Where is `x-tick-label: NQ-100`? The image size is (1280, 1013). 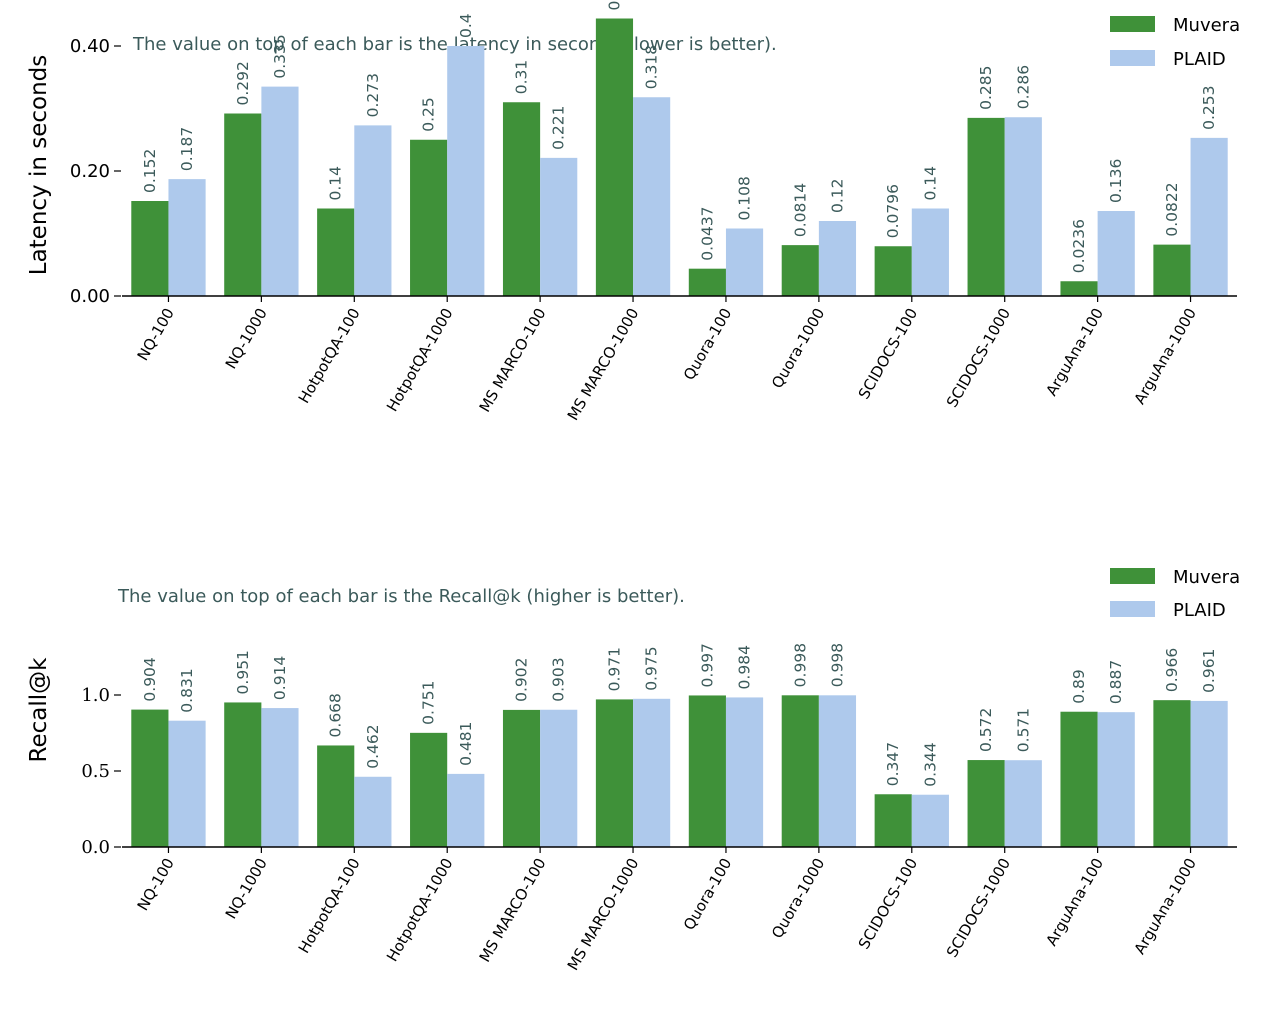 x-tick-label: NQ-100 is located at coordinates (156, 334).